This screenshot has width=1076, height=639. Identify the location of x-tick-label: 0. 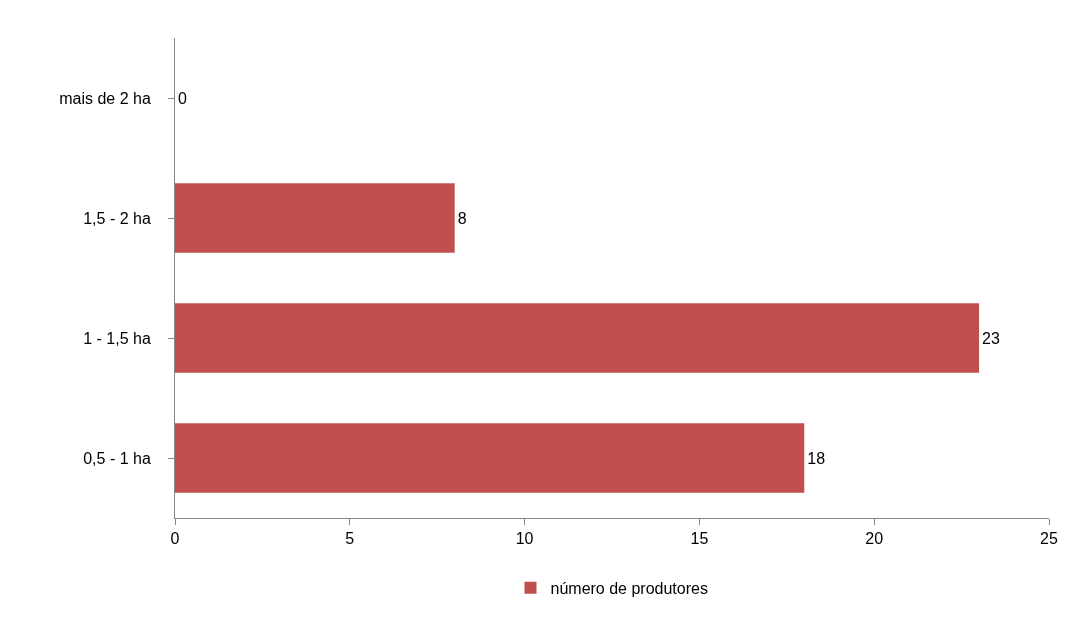
(175, 539).